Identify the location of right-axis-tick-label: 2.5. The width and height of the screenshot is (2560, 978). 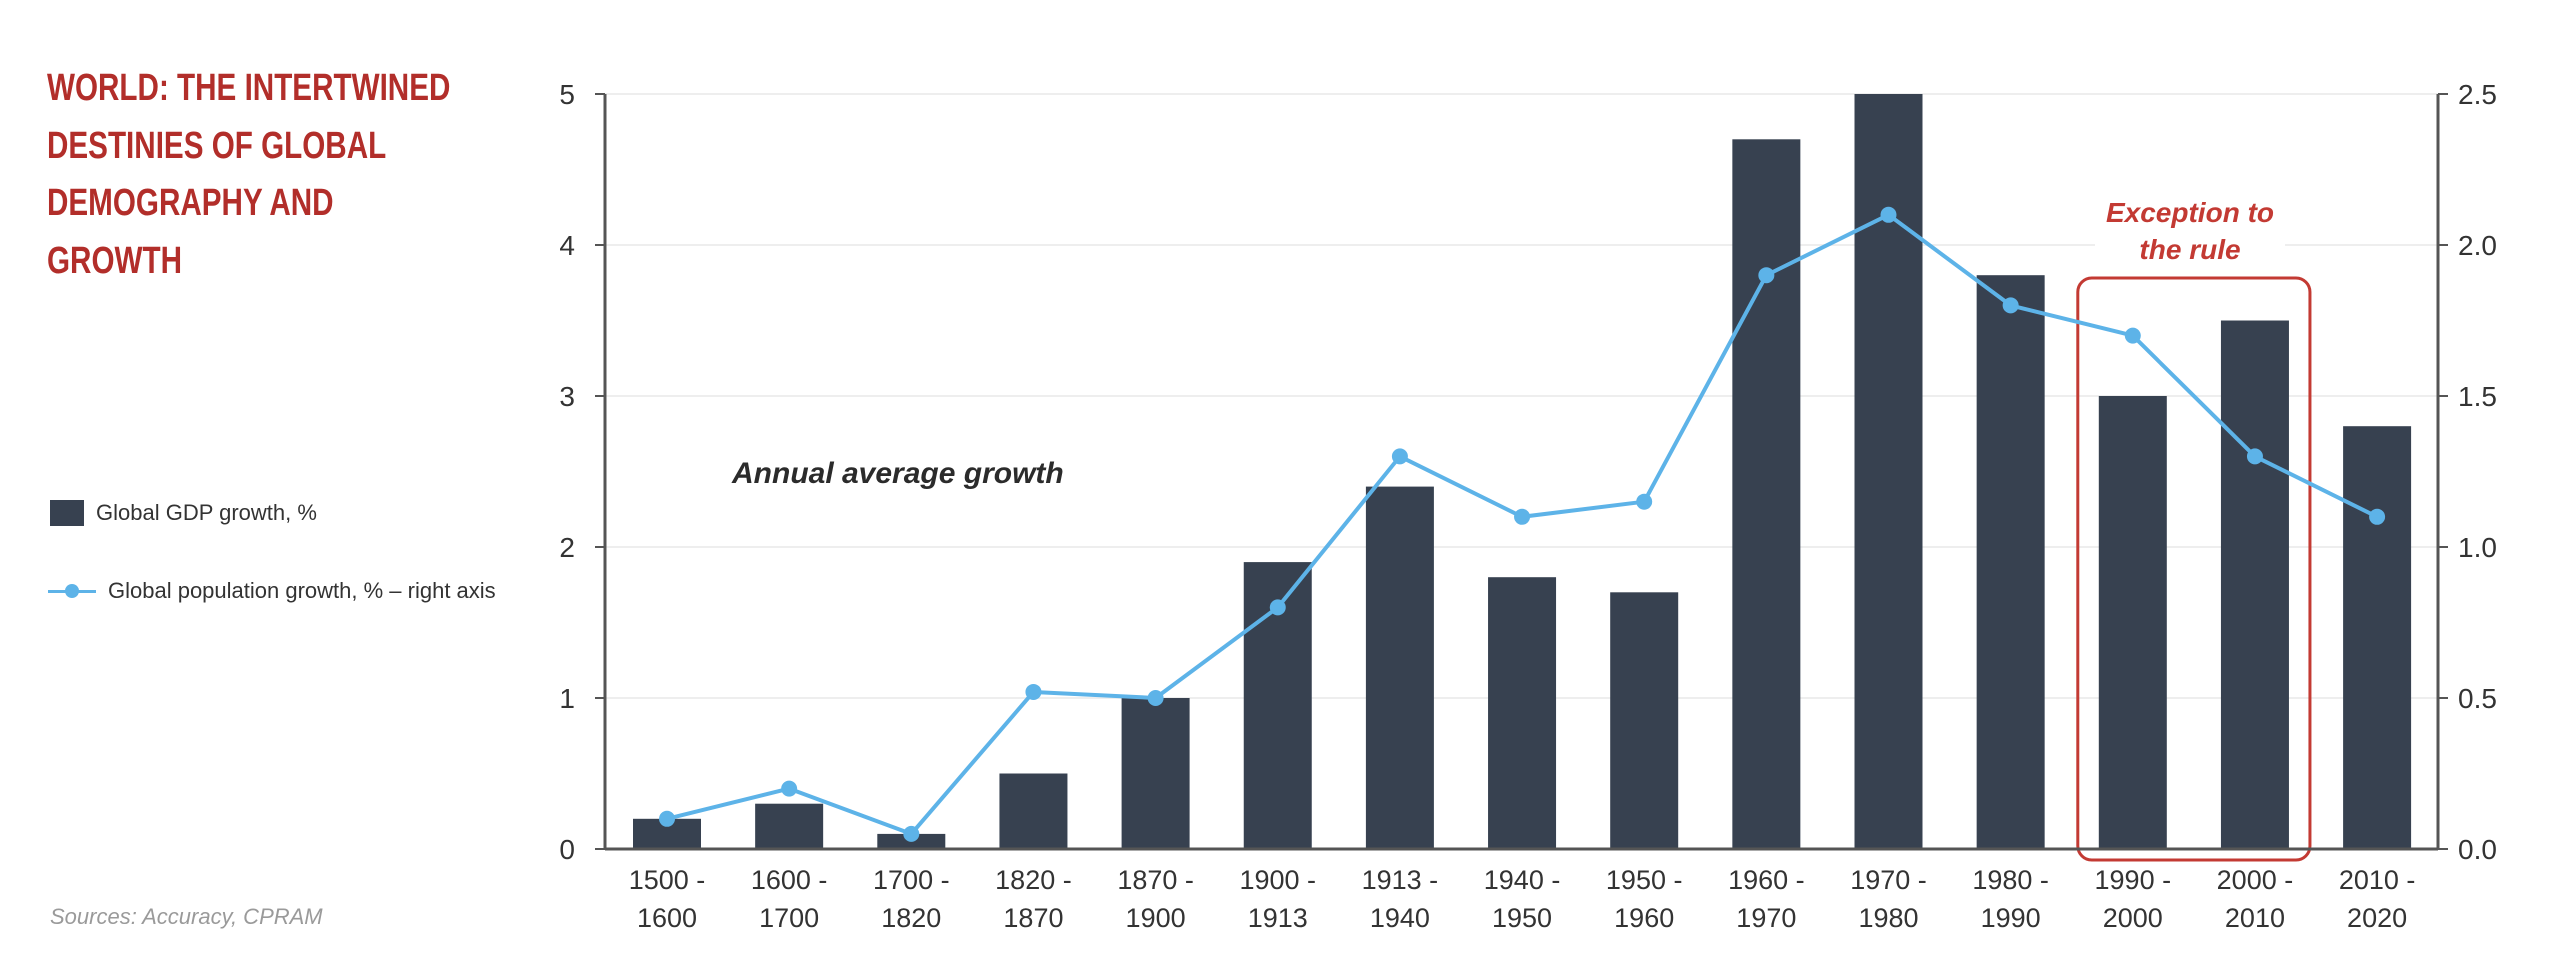
(2477, 94).